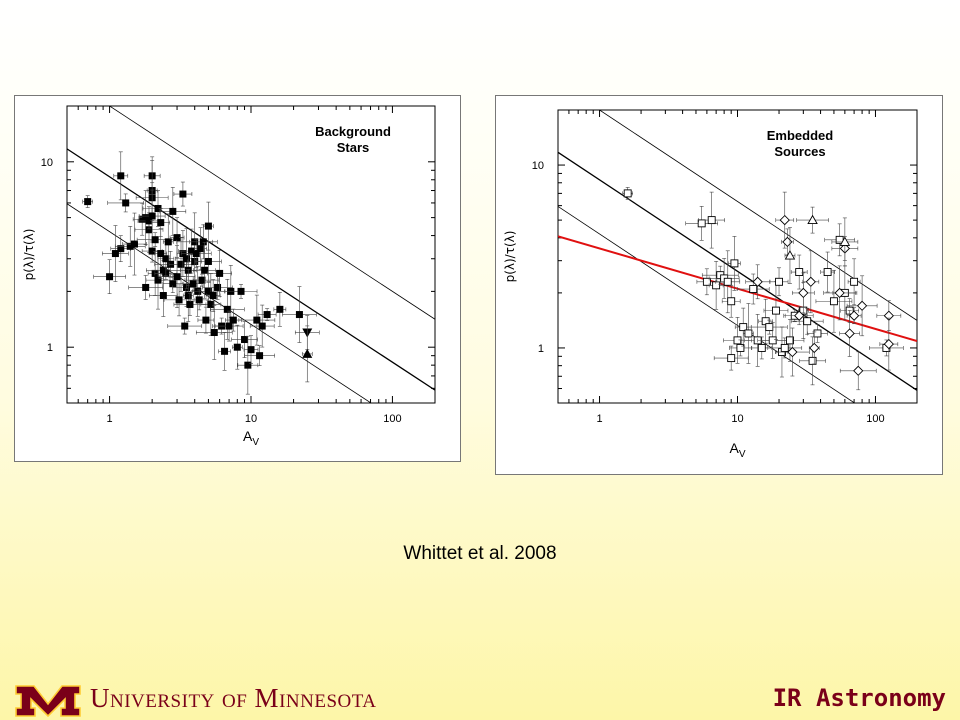  I want to click on citation-text: Whittet et al. 2008, so click(480, 553).